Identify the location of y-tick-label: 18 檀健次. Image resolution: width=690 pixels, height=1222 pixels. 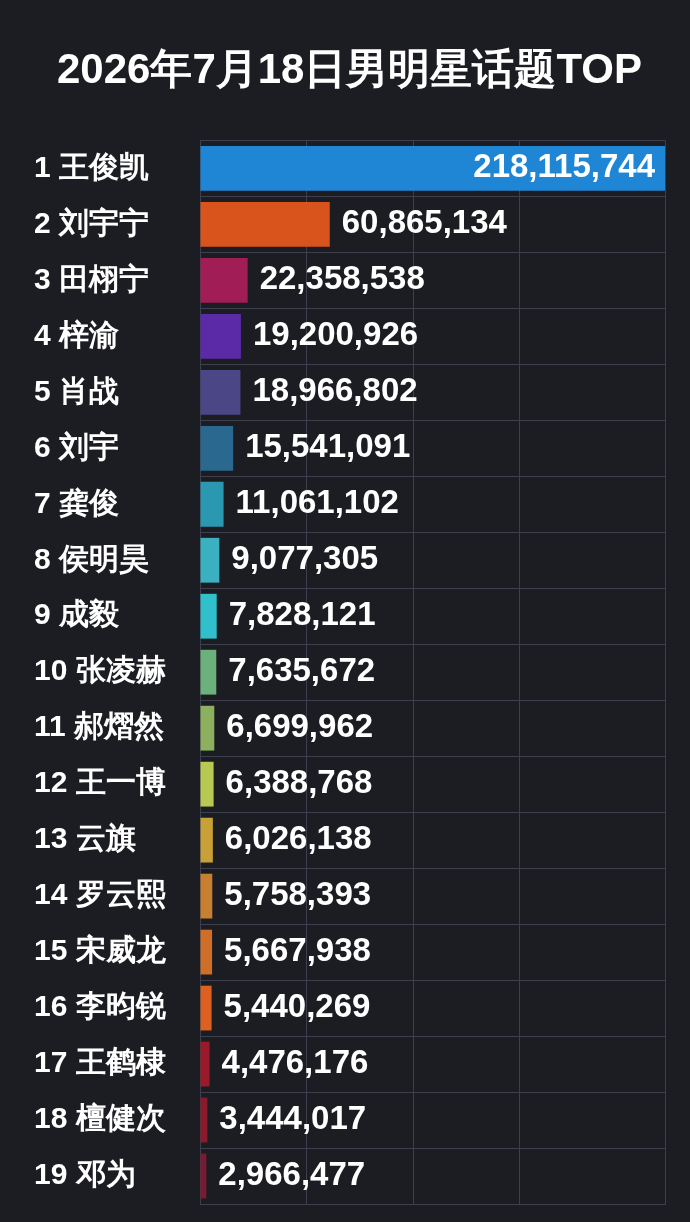
(100, 1118).